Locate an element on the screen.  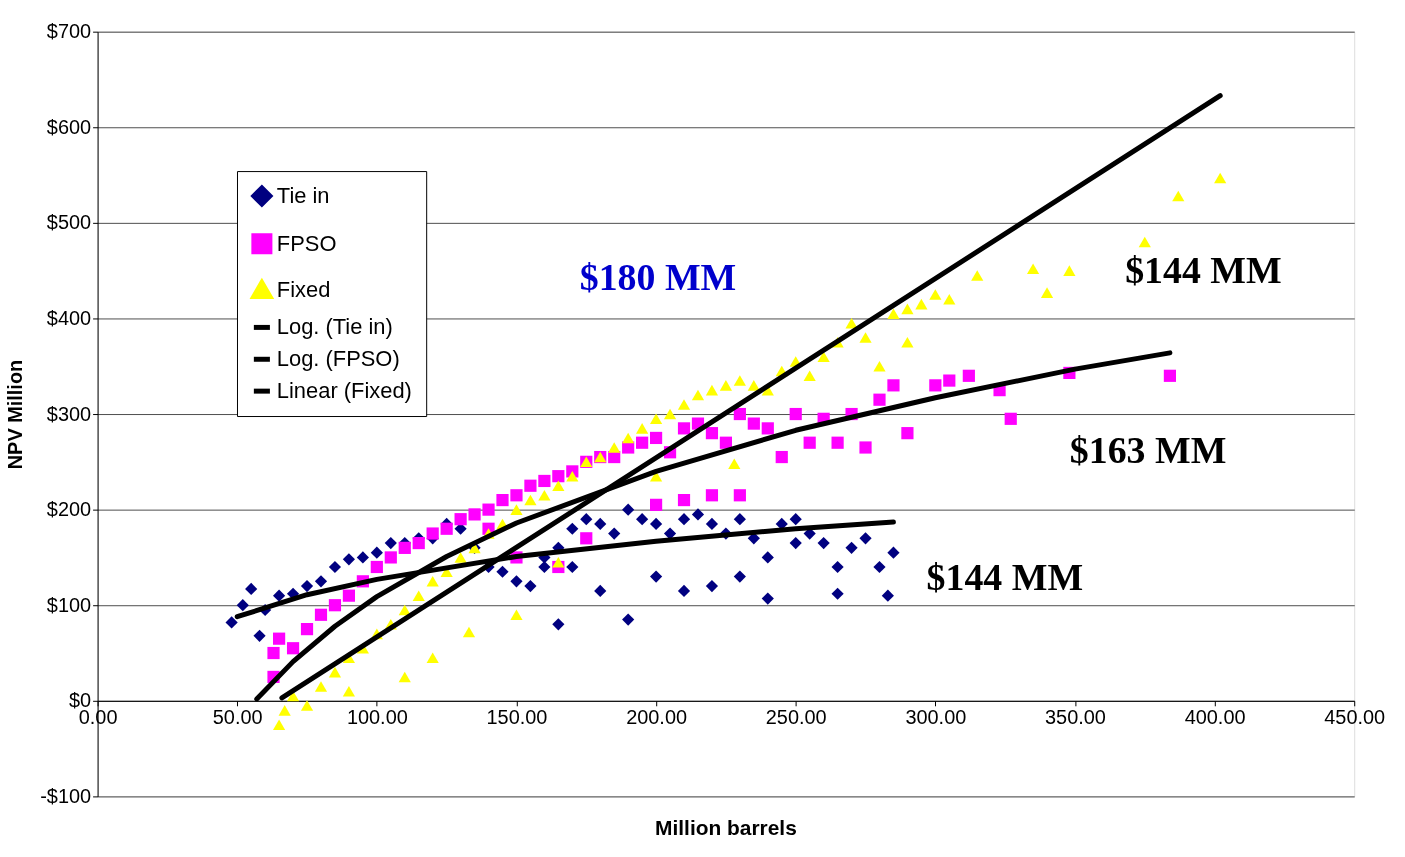
x-tick-label: 250.00 is located at coordinates (796, 717).